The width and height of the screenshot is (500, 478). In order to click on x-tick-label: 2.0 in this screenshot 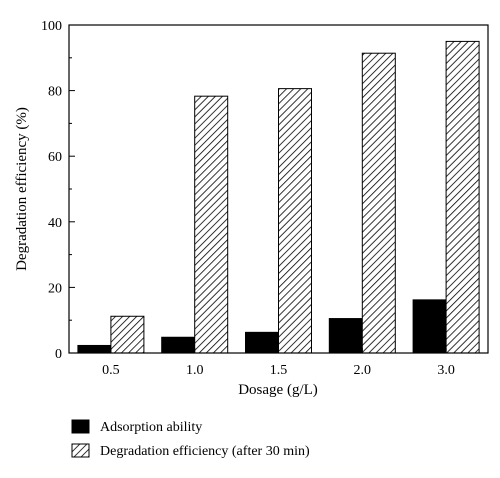, I will do `click(363, 370)`.